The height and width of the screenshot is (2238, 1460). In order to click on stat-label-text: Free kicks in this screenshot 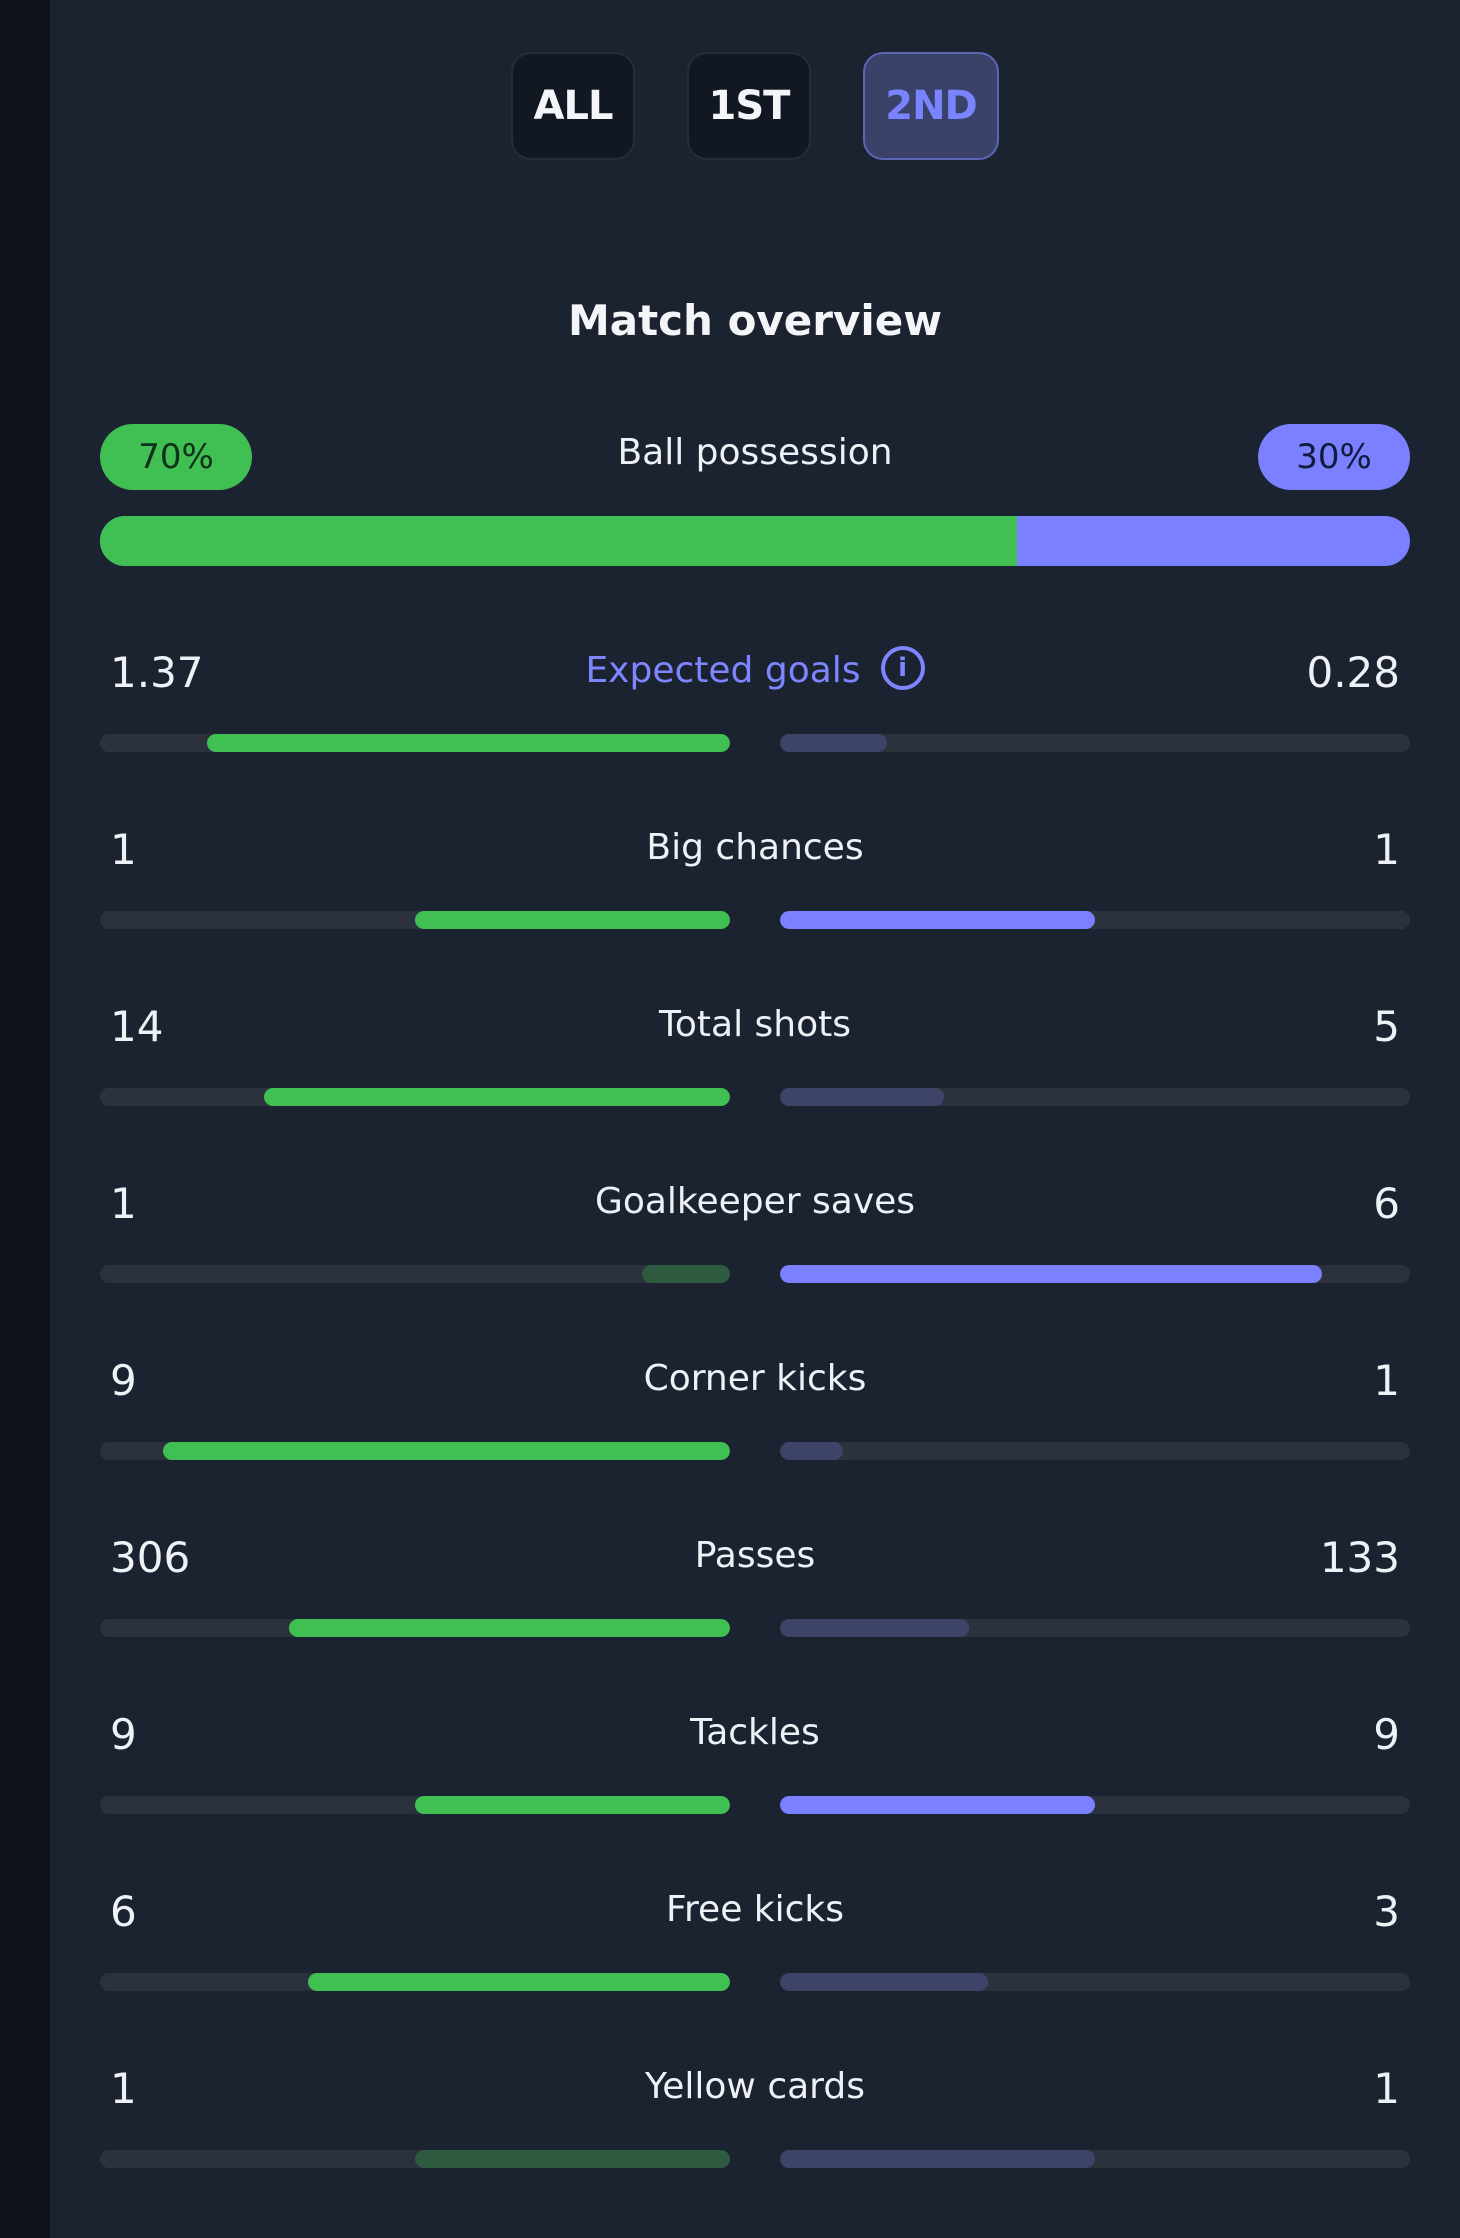, I will do `click(755, 1909)`.